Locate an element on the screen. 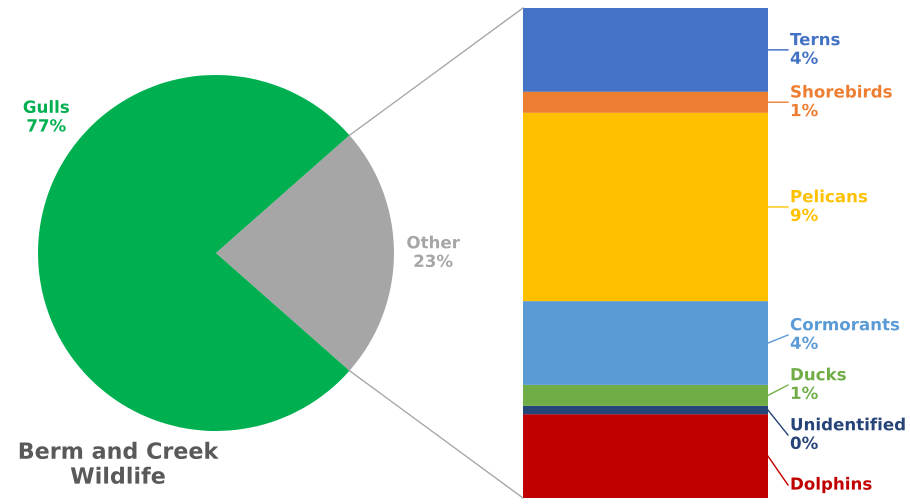 The width and height of the screenshot is (910, 504). slice-label: Gulls is located at coordinates (46, 107).